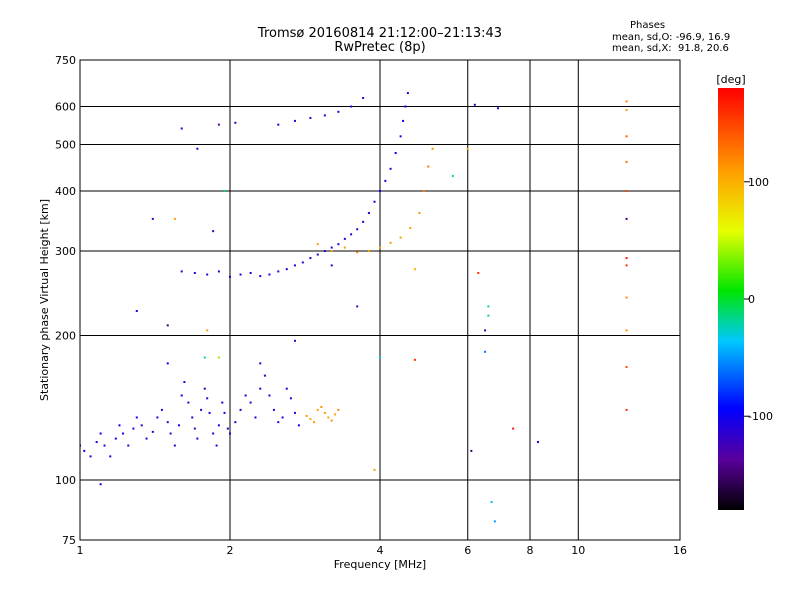 This screenshot has height=600, width=800. Describe the element at coordinates (467, 550) in the screenshot. I see `x-tick-label: 6` at that location.